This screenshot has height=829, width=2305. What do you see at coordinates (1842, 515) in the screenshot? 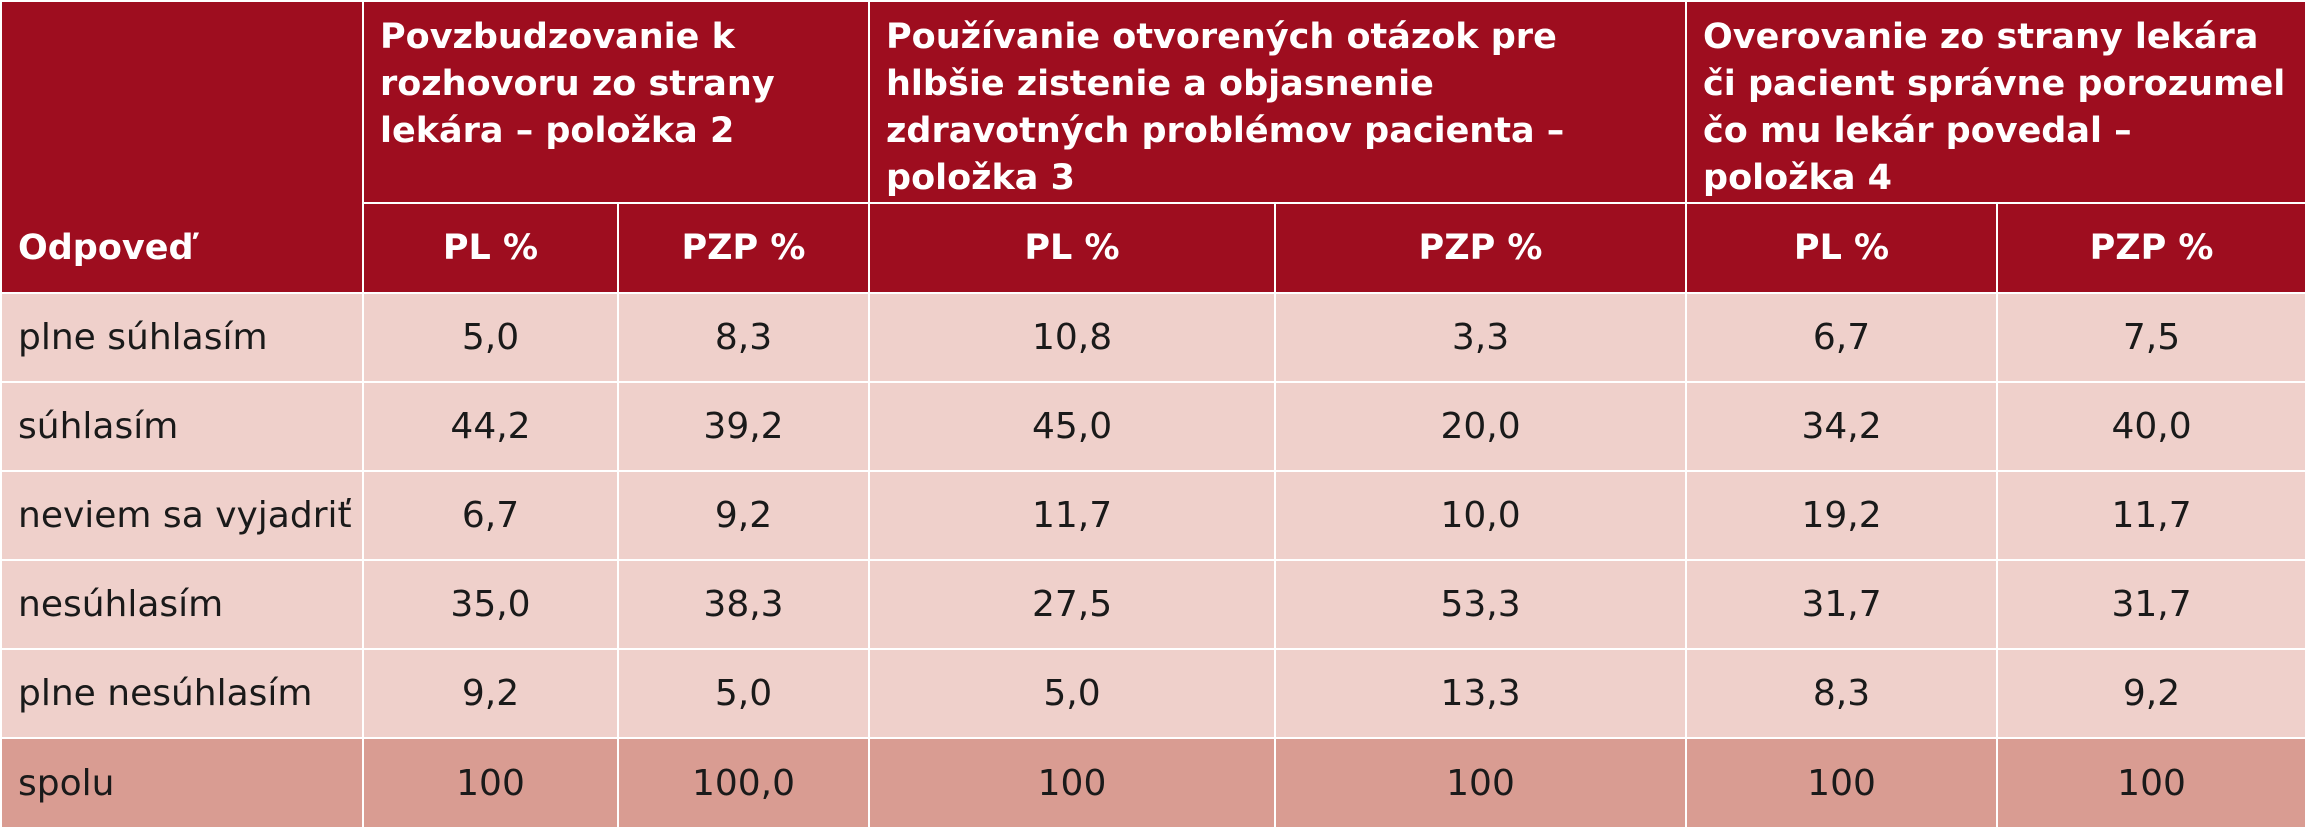
I see `table-cell: 19,2` at bounding box center [1842, 515].